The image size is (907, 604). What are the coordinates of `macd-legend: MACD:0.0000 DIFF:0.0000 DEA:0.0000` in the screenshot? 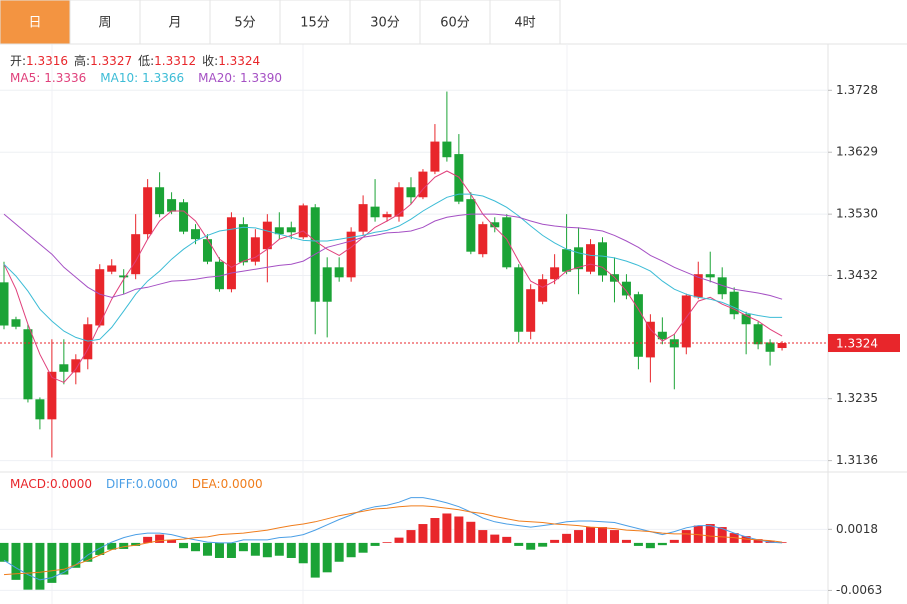 It's located at (136, 484).